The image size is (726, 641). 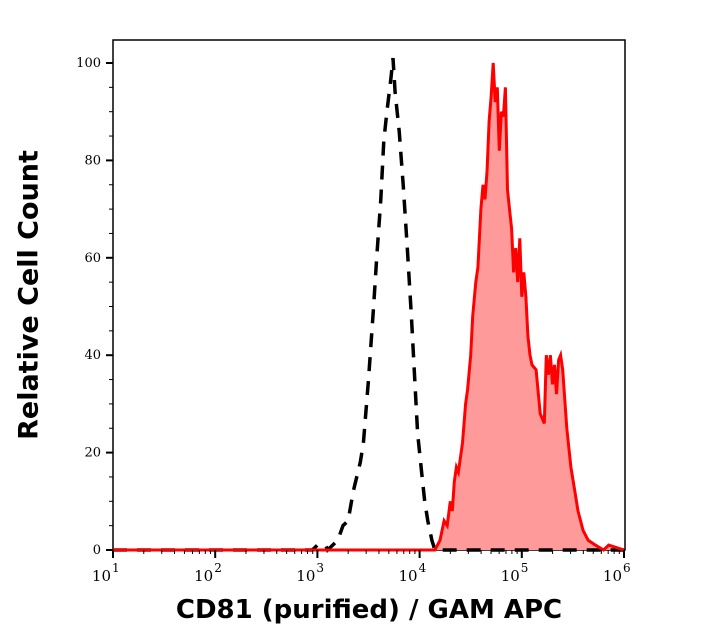 I want to click on y-tick-label: 40, so click(x=92, y=355).